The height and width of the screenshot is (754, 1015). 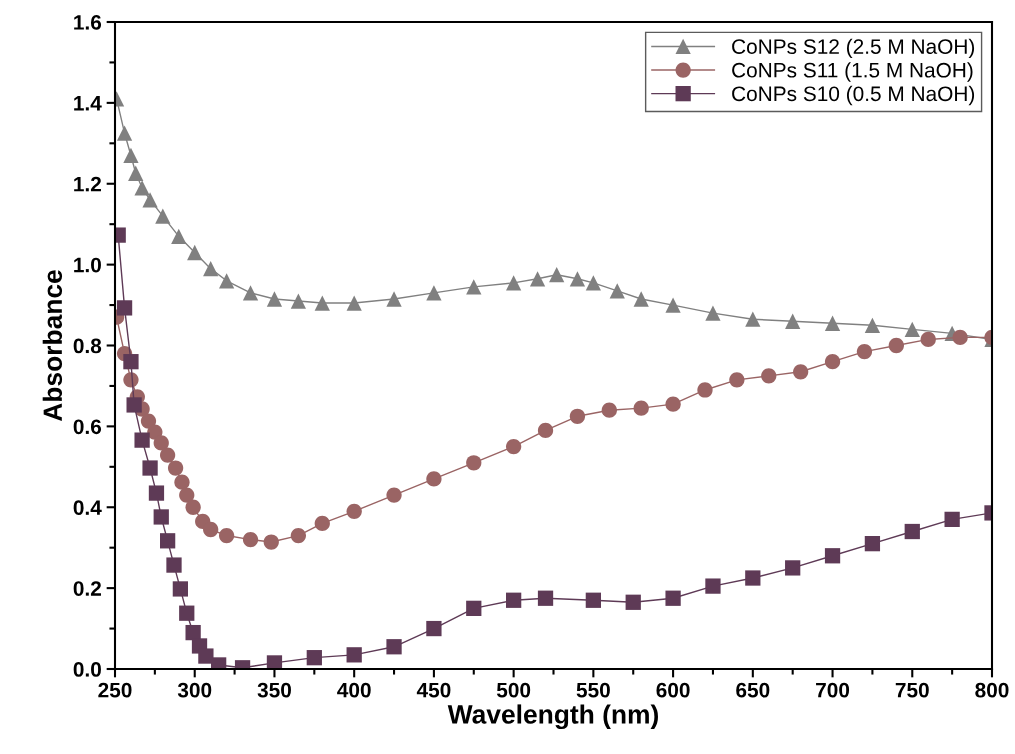 What do you see at coordinates (753, 690) in the screenshot?
I see `x-tick-label: 650` at bounding box center [753, 690].